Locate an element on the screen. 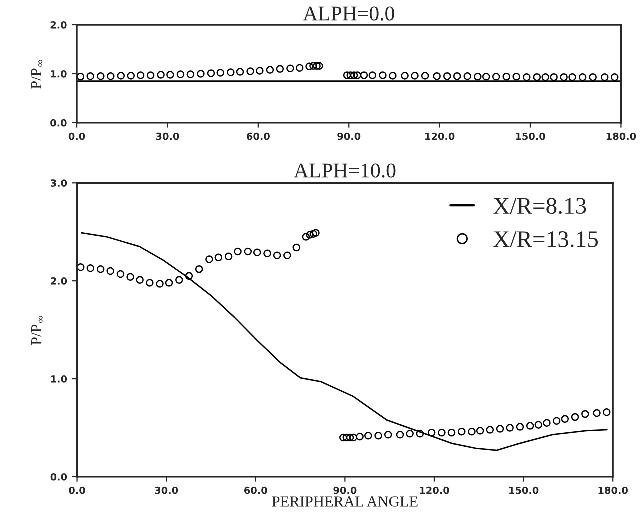 The height and width of the screenshot is (521, 644). chart-title: ALPH=0.0 is located at coordinates (348, 13).